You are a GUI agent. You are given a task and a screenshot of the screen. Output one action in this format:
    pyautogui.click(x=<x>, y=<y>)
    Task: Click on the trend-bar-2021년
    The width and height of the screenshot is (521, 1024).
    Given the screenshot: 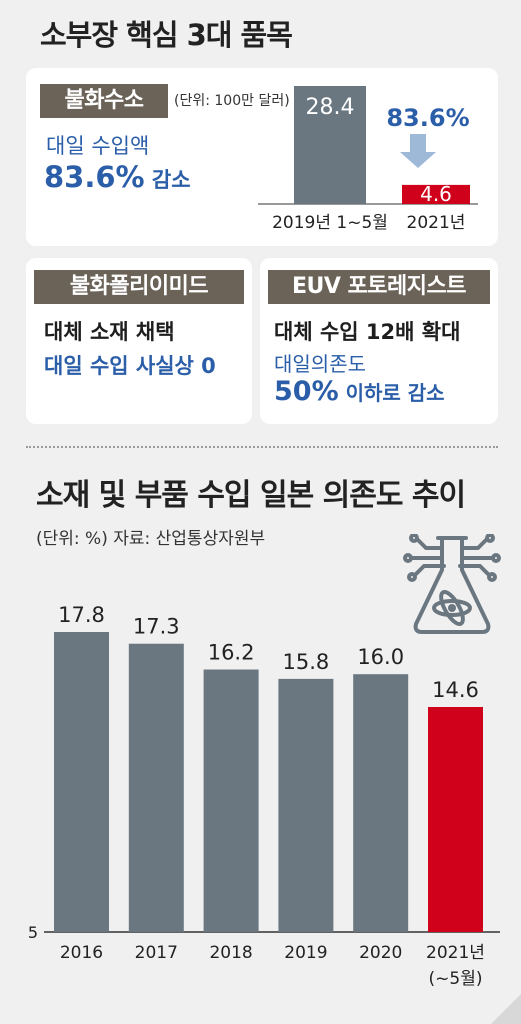 What is the action you would take?
    pyautogui.click(x=455, y=819)
    